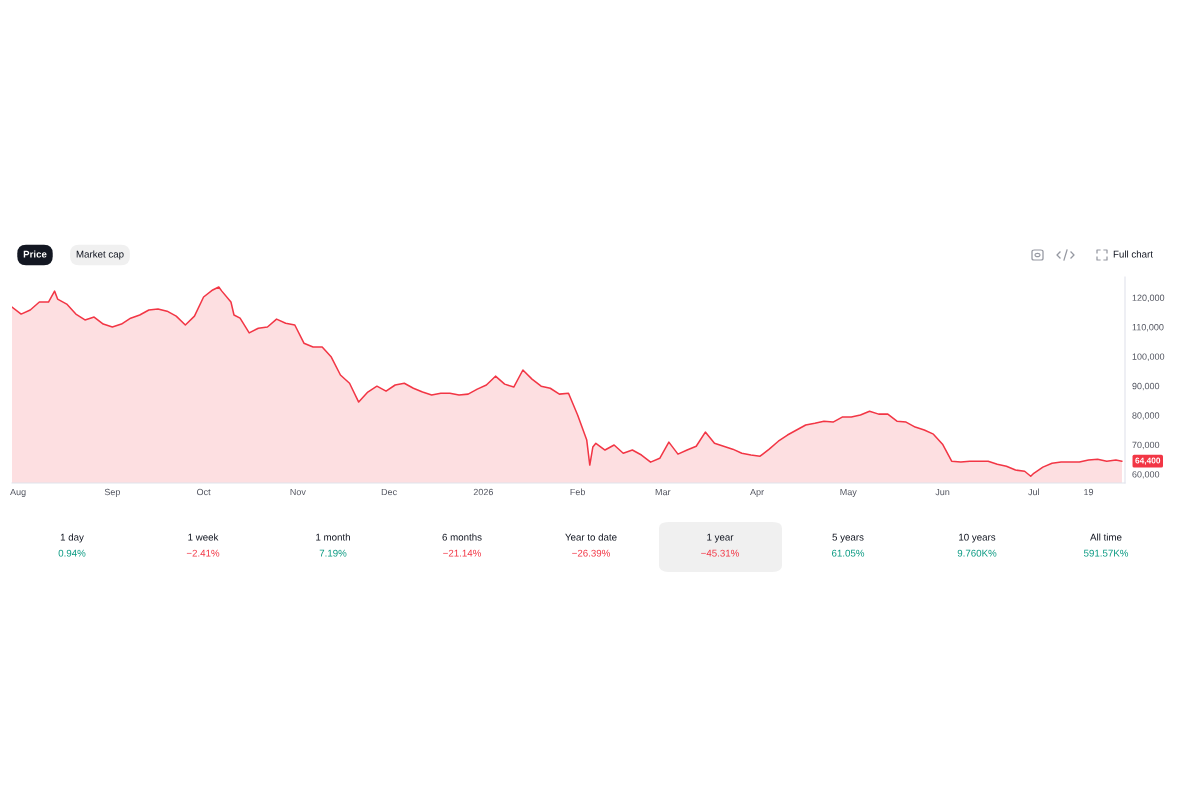 This screenshot has width=1200, height=800. Describe the element at coordinates (298, 492) in the screenshot. I see `x-tick-label: Nov` at that location.